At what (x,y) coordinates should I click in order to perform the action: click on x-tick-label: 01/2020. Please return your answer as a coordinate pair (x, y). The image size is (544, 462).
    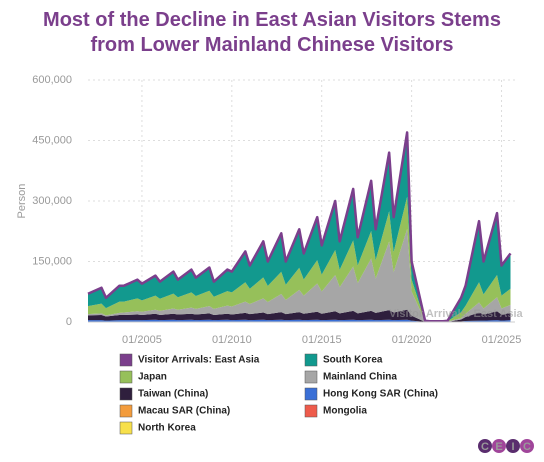
    Looking at the image, I should click on (412, 340).